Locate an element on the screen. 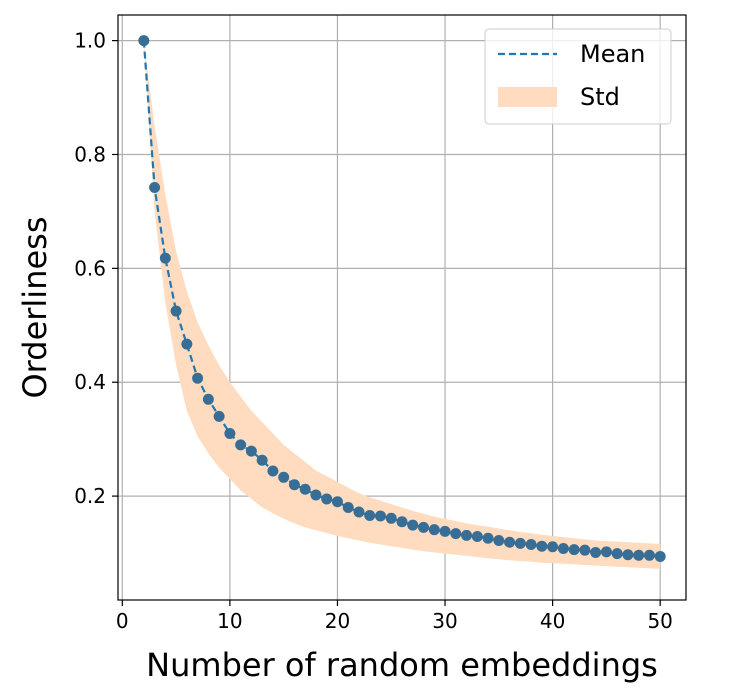 Image resolution: width=750 pixels, height=696 pixels. x-axis-ticks: 0 10 20 30 40 50 is located at coordinates (394, 616).